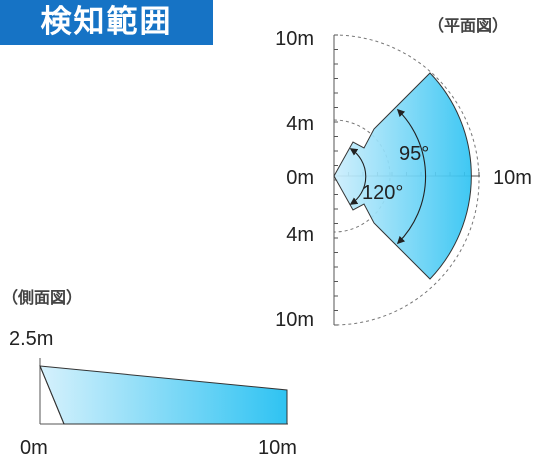 The width and height of the screenshot is (545, 461). Describe the element at coordinates (52, 395) in the screenshot. I see `side-inner-edge` at that location.